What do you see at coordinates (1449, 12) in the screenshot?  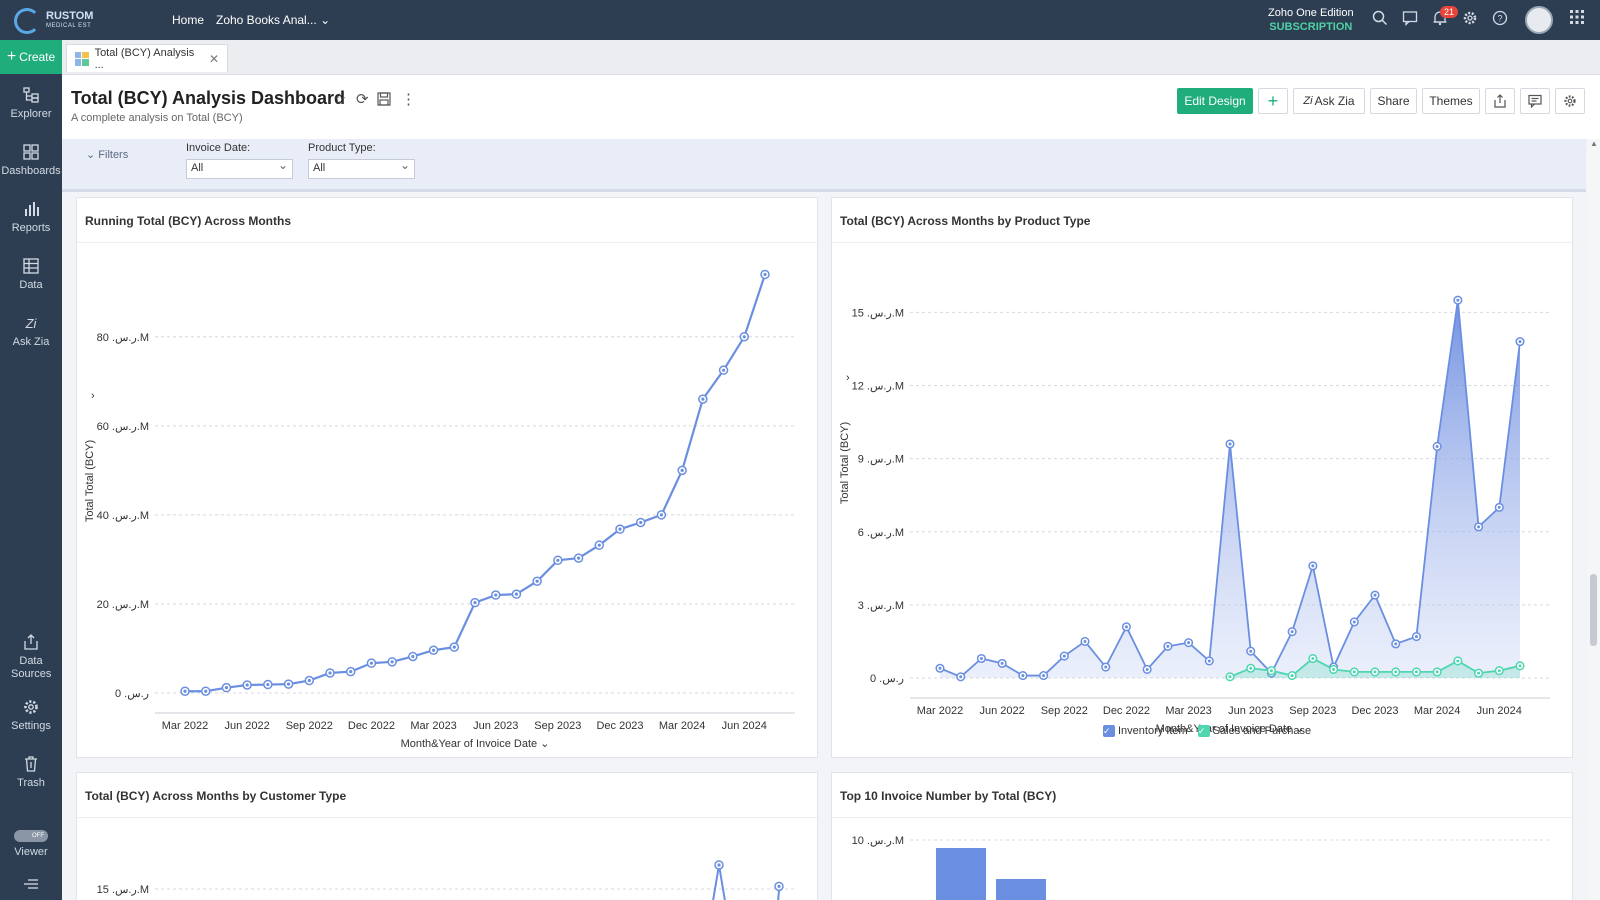 I see `notification-count-badge: 21` at bounding box center [1449, 12].